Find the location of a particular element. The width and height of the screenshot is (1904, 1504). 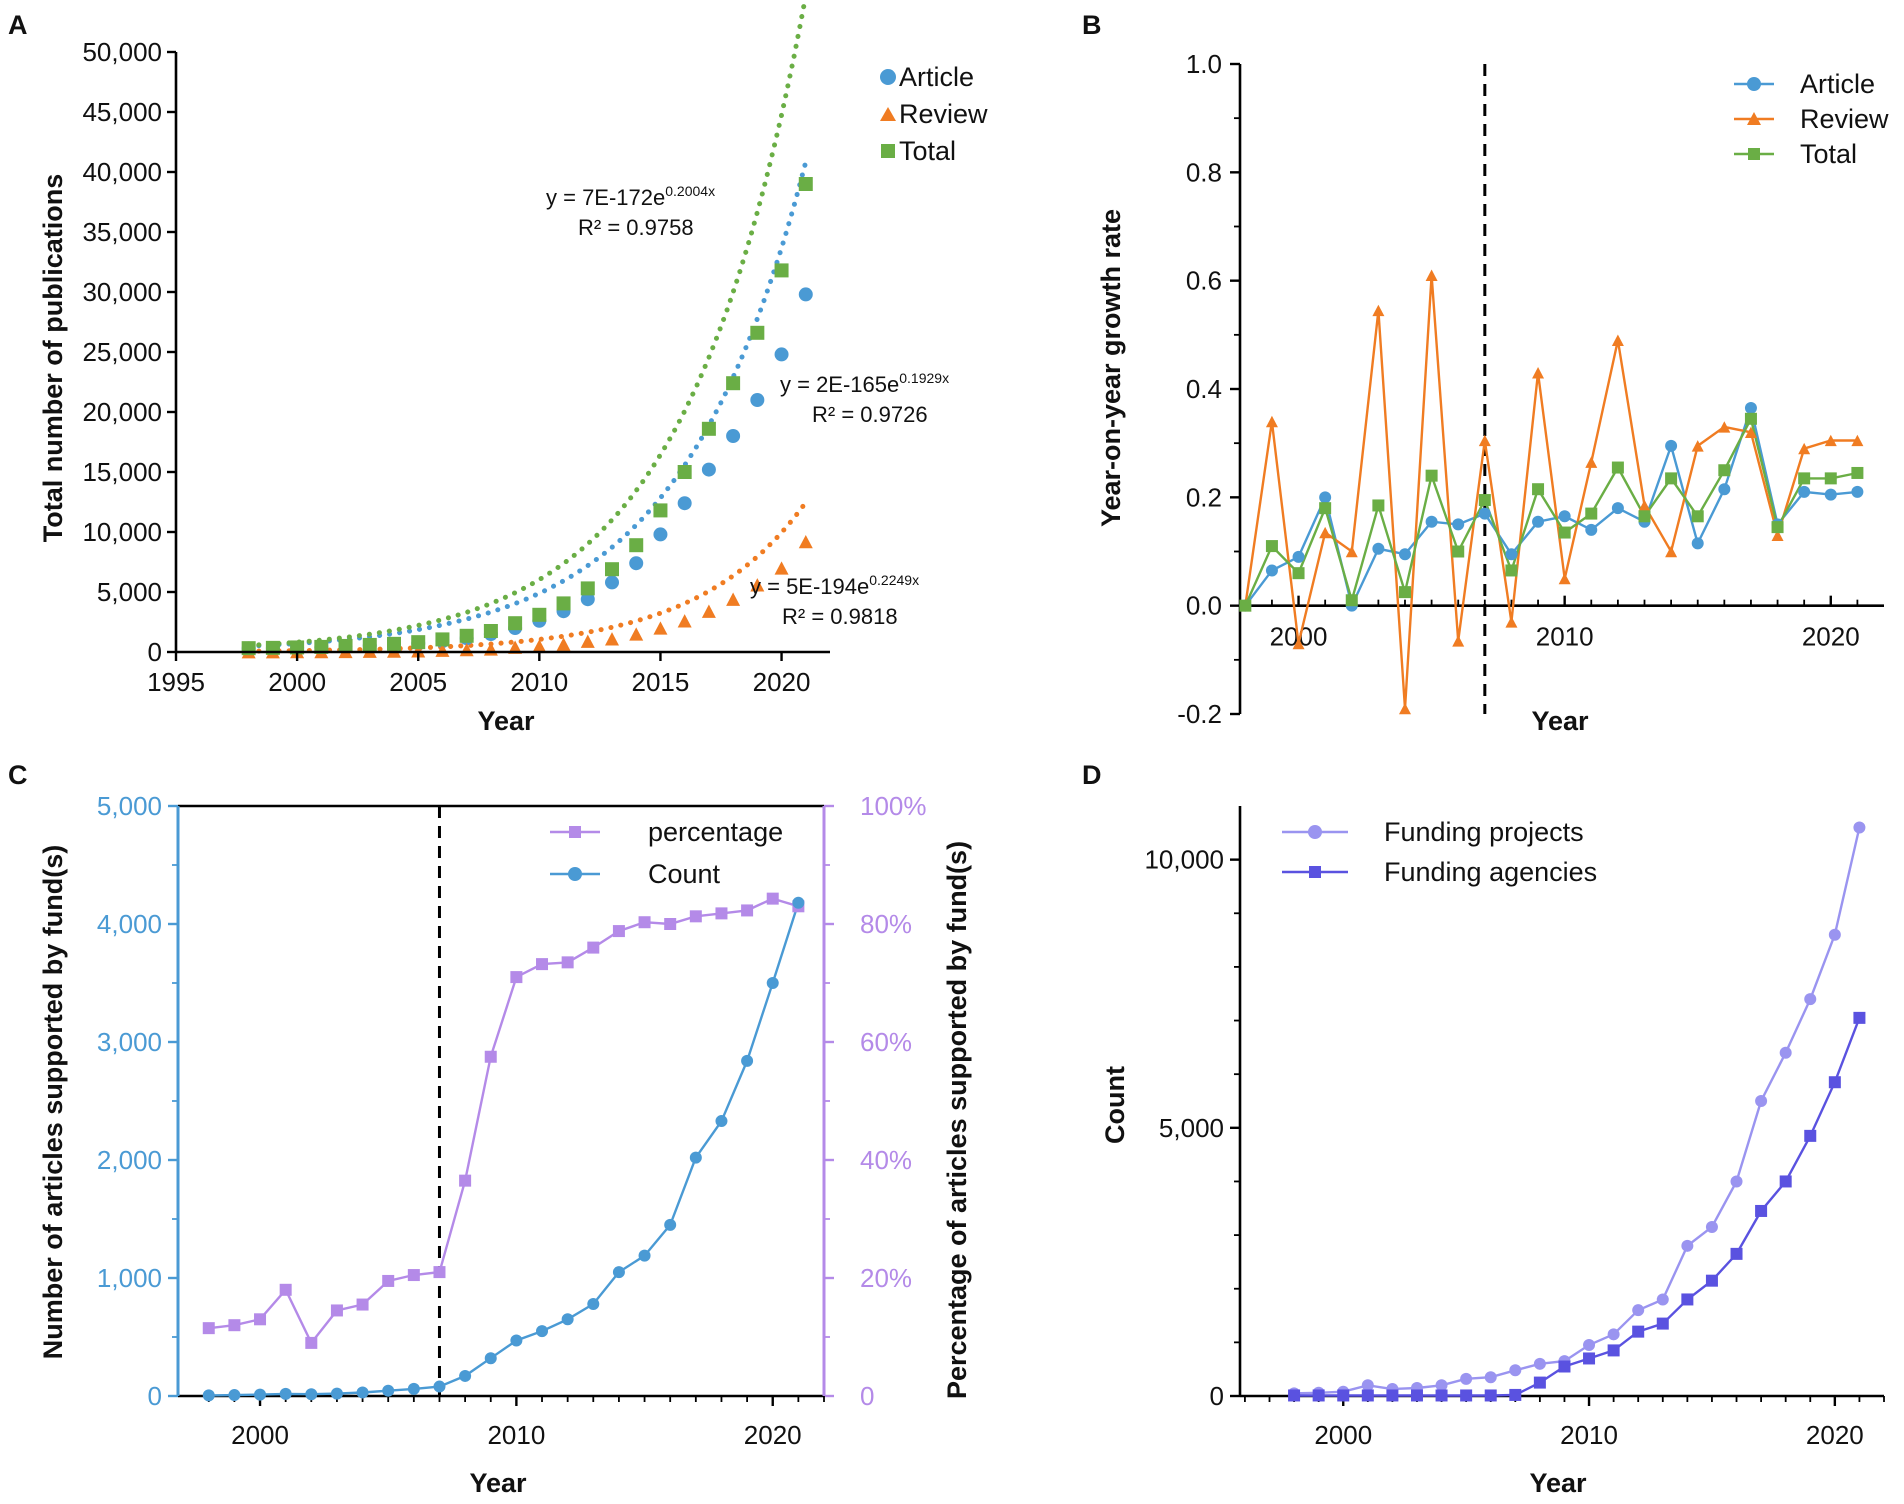

y-tick-label: 25,000 is located at coordinates (122, 352).